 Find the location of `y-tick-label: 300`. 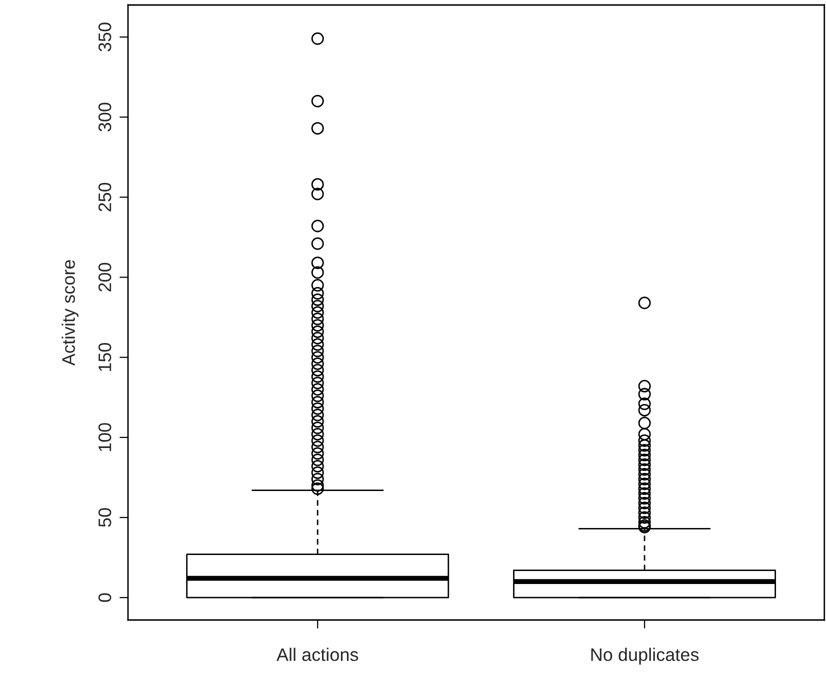

y-tick-label: 300 is located at coordinates (105, 117).